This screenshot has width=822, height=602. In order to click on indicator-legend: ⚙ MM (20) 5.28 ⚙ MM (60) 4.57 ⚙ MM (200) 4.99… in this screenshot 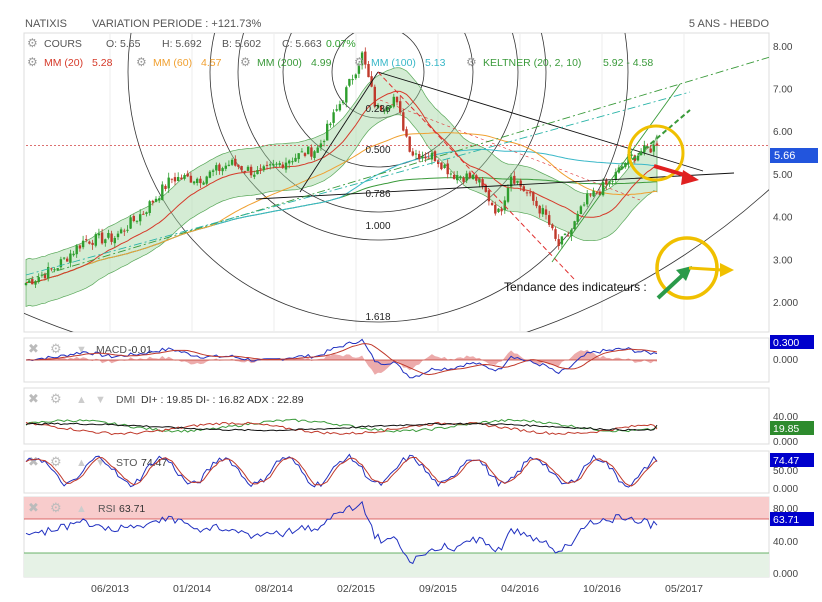, I will do `click(340, 62)`.